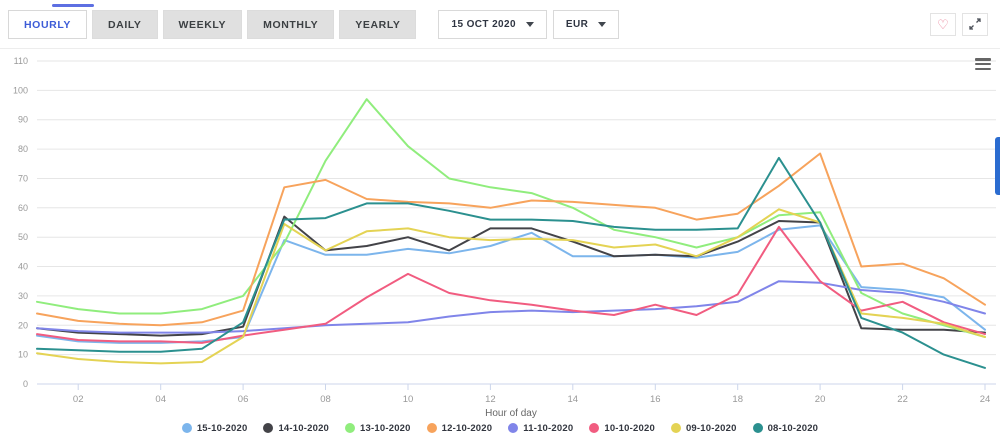  Describe the element at coordinates (655, 399) in the screenshot. I see `x-axis-tick-label: 16` at that location.